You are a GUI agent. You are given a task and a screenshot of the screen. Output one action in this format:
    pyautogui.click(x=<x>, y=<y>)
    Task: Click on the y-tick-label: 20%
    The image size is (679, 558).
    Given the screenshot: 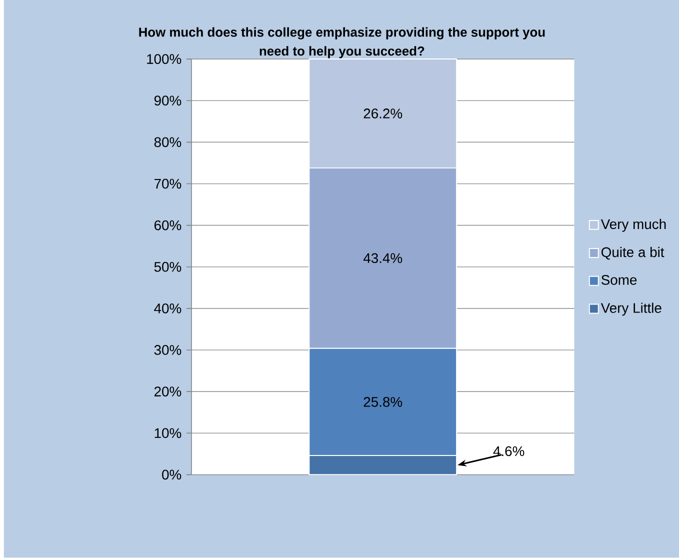 What is the action you would take?
    pyautogui.click(x=168, y=391)
    